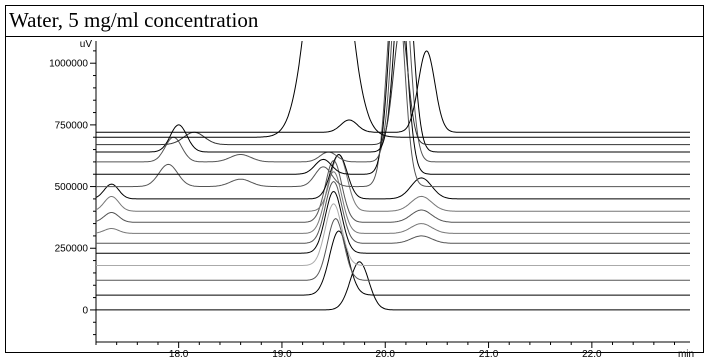  Describe the element at coordinates (134, 20) in the screenshot. I see `chart-title: Water, 5 mg/ml concentration` at that location.